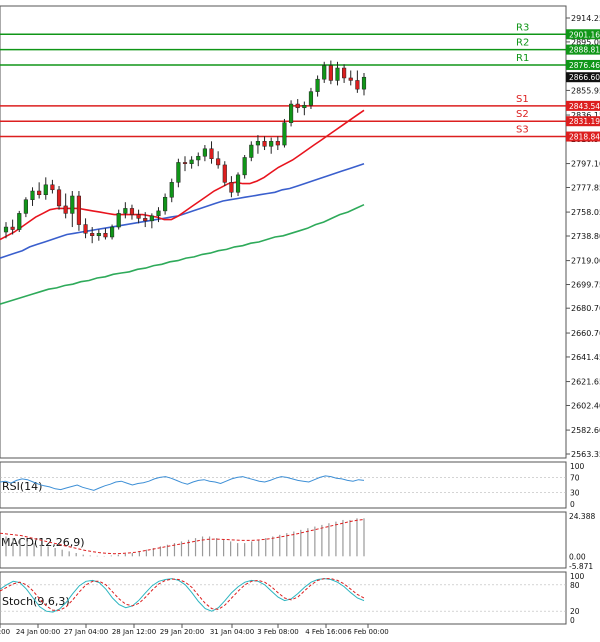 Image resolution: width=600 pixels, height=642 pixels. I want to click on rsi-panel: RSI(14) 100 70 30 0, so click(292, 485).